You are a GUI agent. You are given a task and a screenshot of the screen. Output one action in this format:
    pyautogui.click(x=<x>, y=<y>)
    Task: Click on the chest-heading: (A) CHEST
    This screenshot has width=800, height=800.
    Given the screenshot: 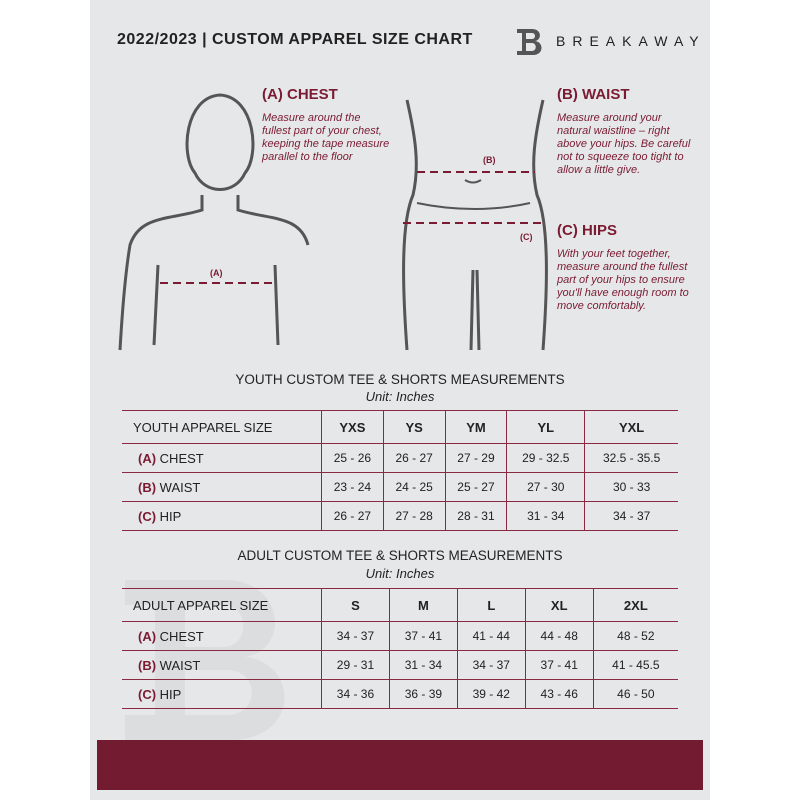 What is the action you would take?
    pyautogui.click(x=300, y=94)
    